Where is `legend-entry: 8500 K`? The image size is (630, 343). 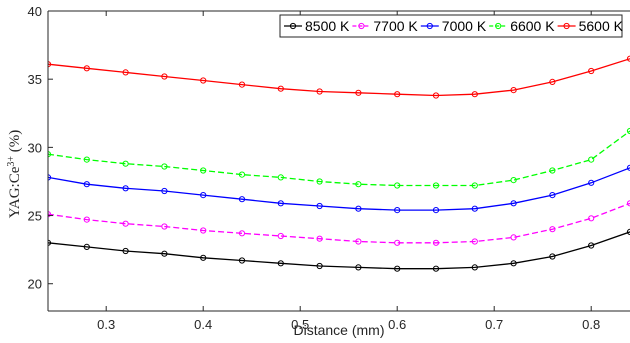
legend-entry: 8500 K is located at coordinates (317, 26).